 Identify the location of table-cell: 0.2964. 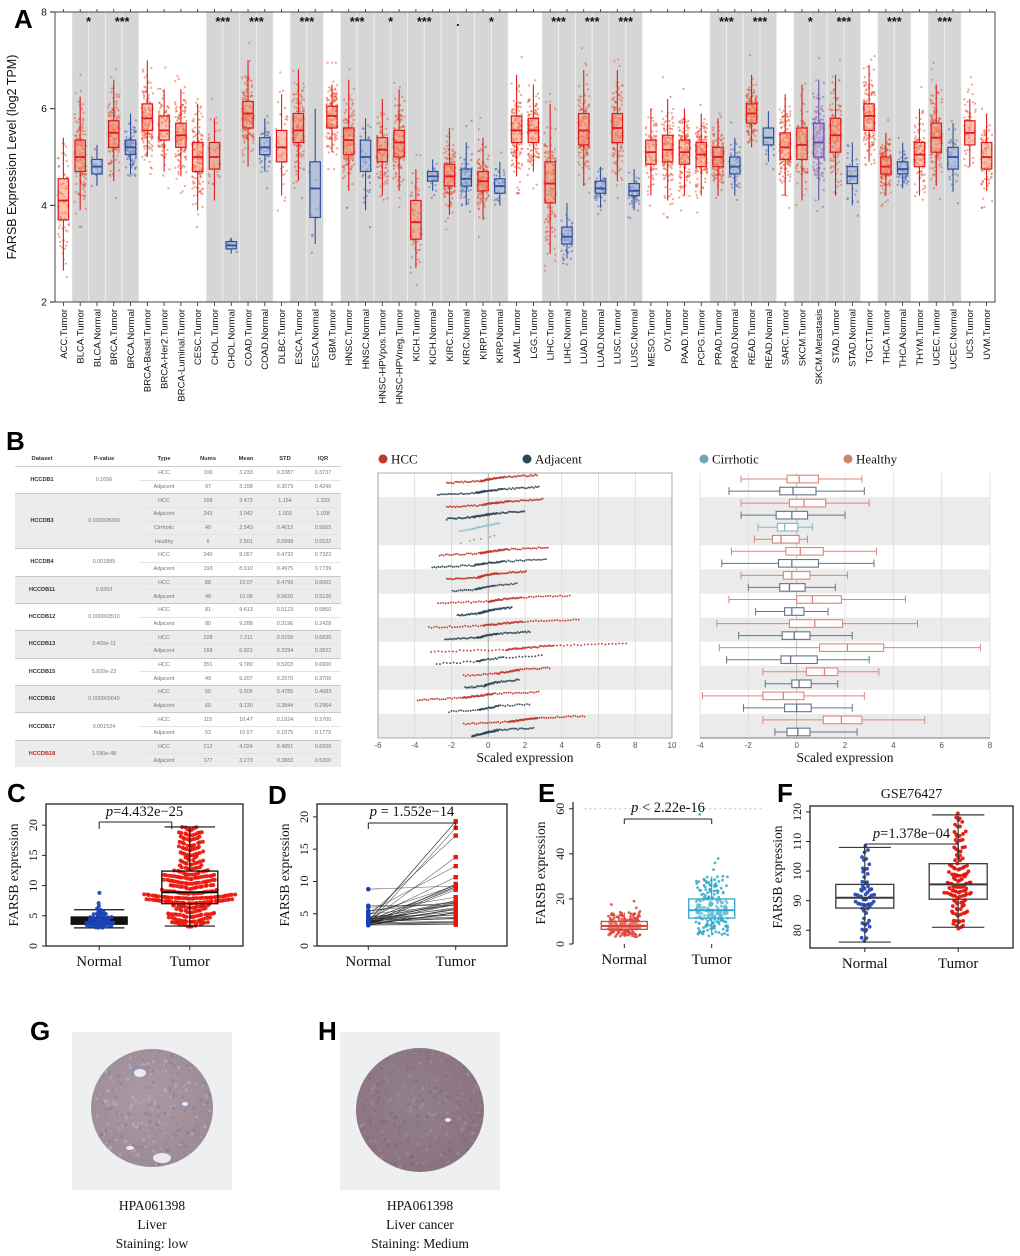
(323, 705).